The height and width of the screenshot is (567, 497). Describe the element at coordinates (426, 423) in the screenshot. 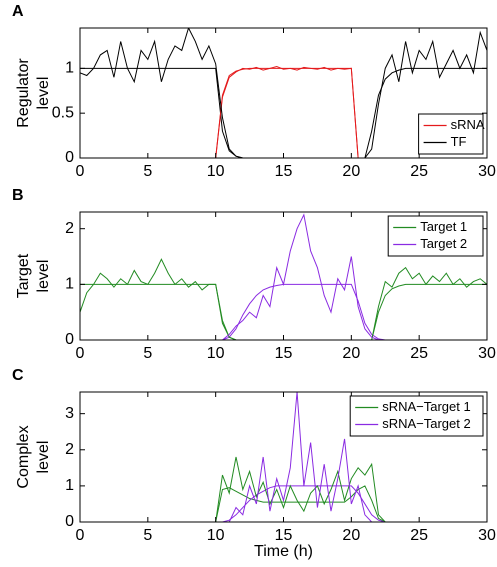

I see `legend-label: sRNA−Target 2` at that location.